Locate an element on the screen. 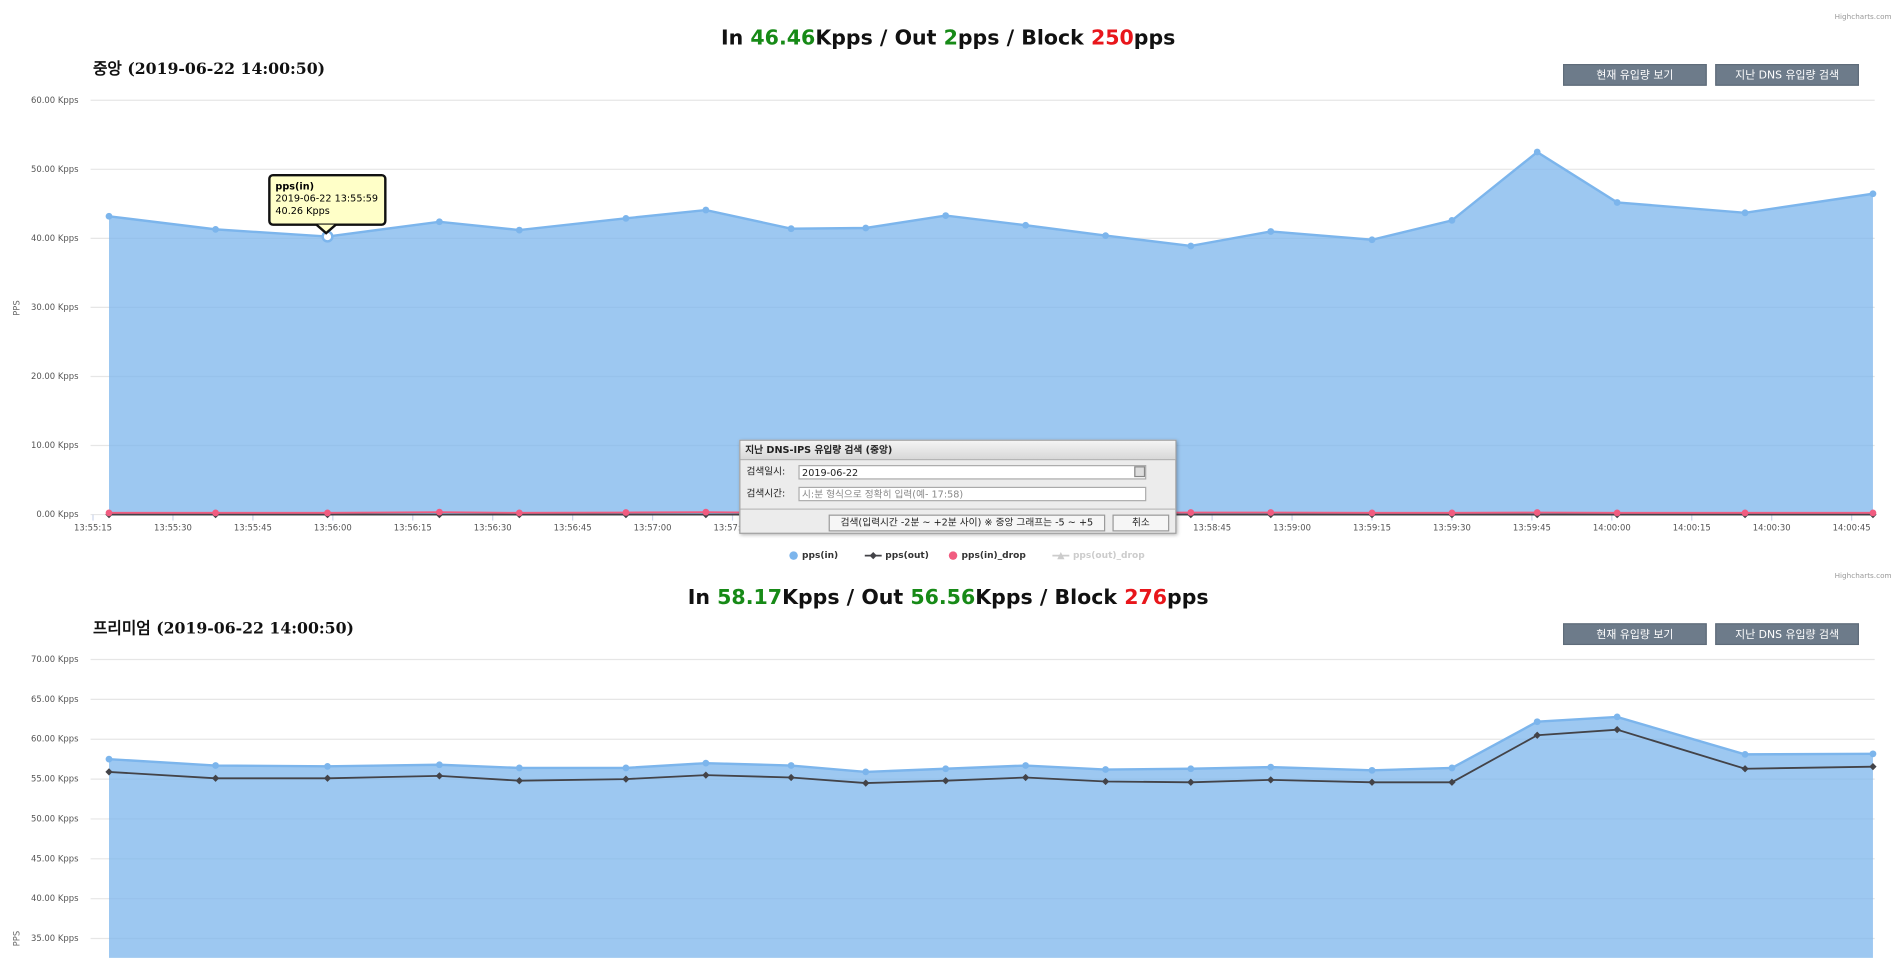 The width and height of the screenshot is (1894, 958). time-input: 시:분 형식으로 정확히 입력(예- 17:58) is located at coordinates (972, 494).